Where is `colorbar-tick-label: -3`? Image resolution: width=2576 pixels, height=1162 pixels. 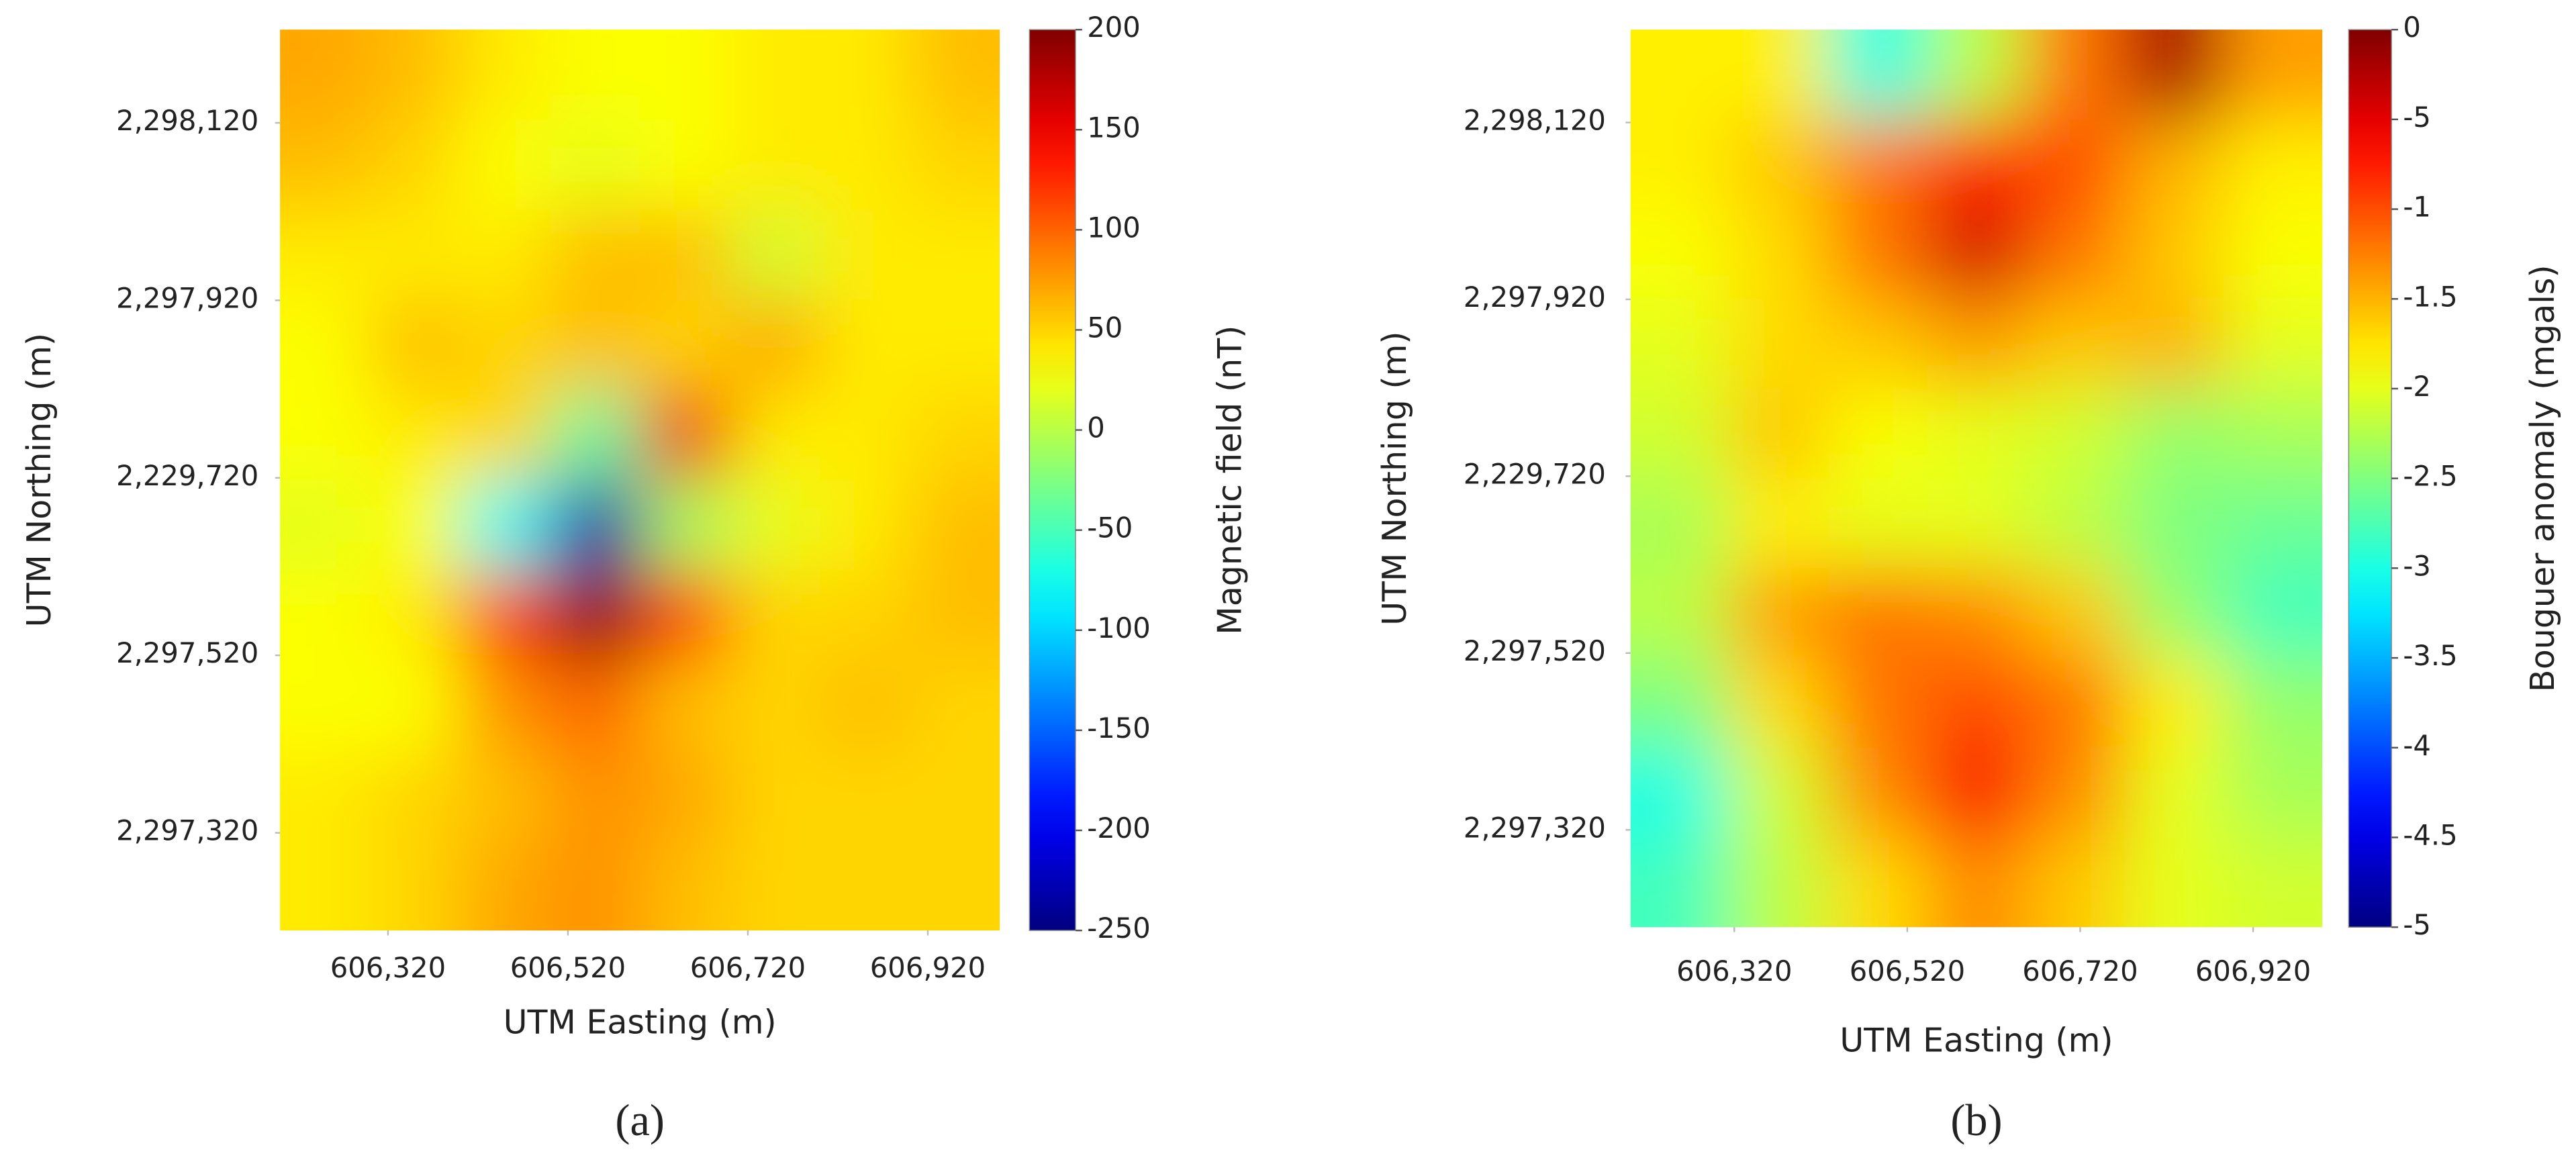
colorbar-tick-label: -3 is located at coordinates (2417, 565).